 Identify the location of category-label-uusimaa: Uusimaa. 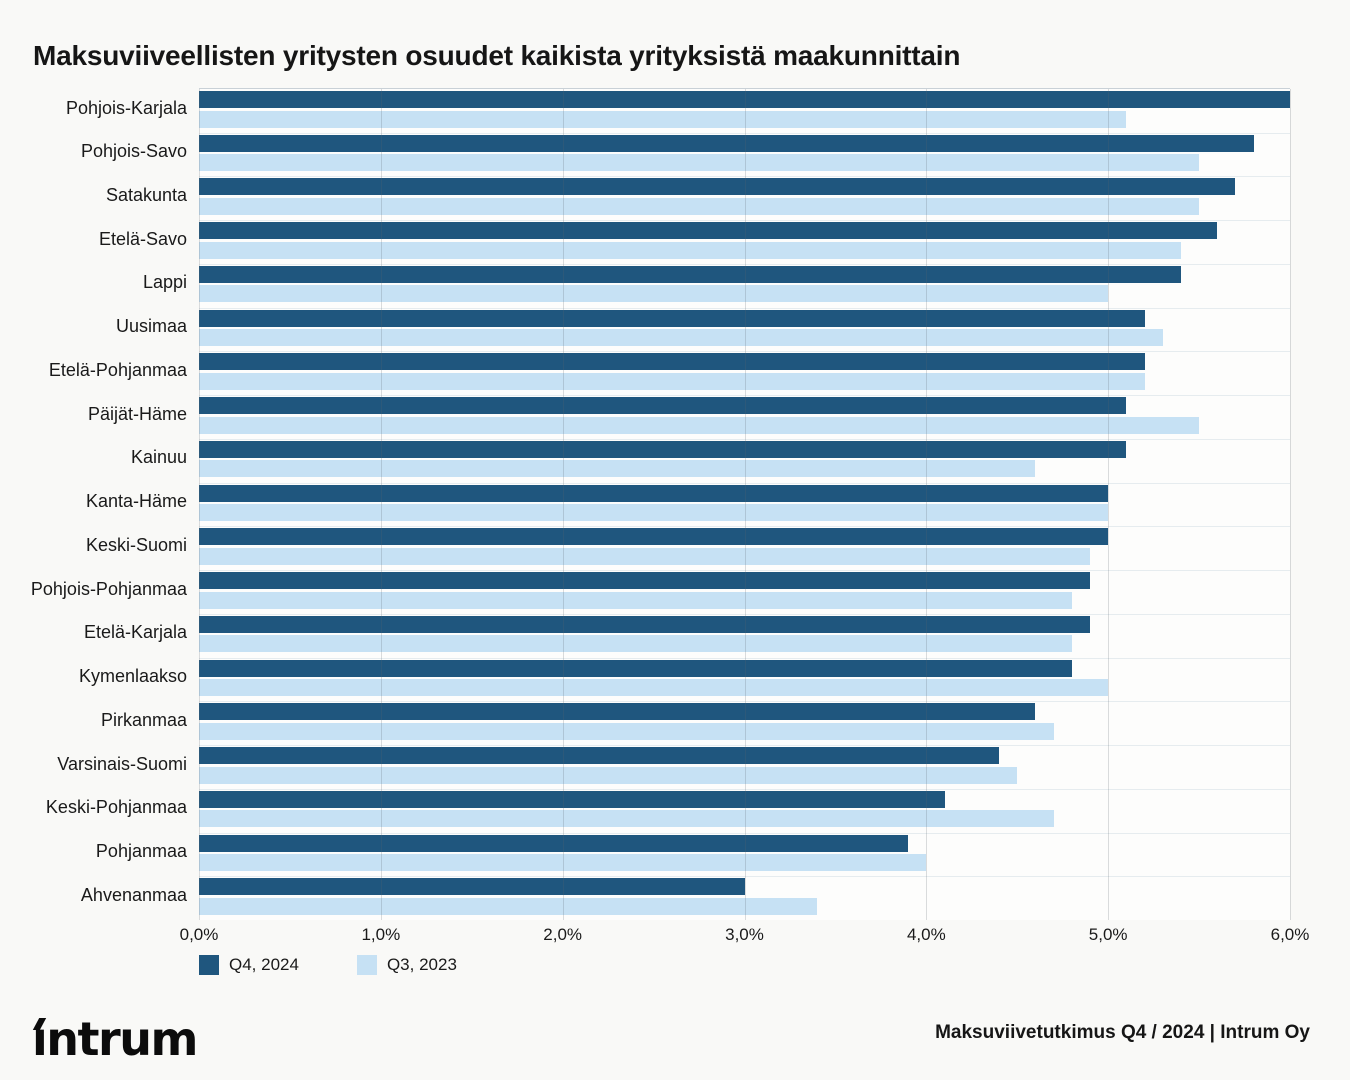
(151, 326).